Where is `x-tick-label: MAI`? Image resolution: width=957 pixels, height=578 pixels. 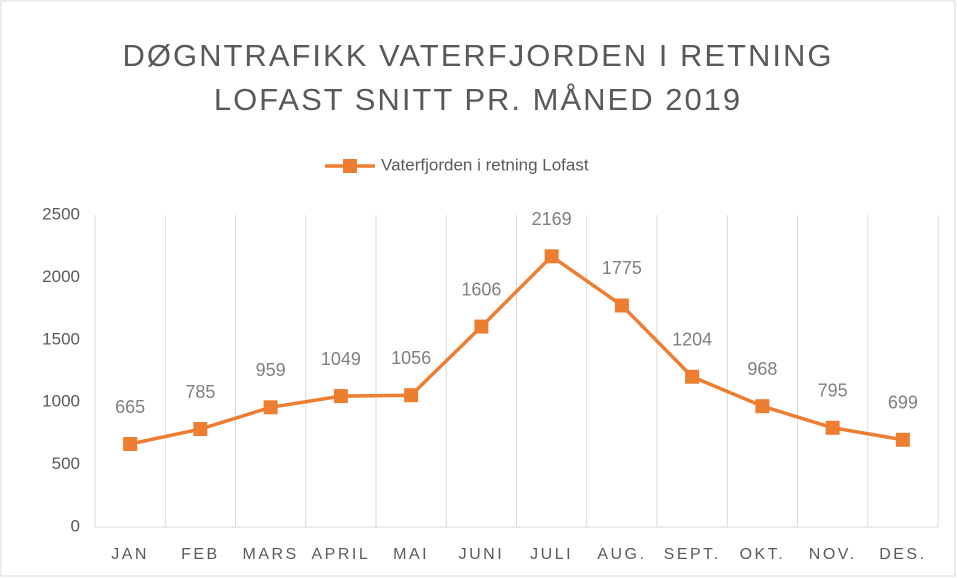 x-tick-label: MAI is located at coordinates (411, 554).